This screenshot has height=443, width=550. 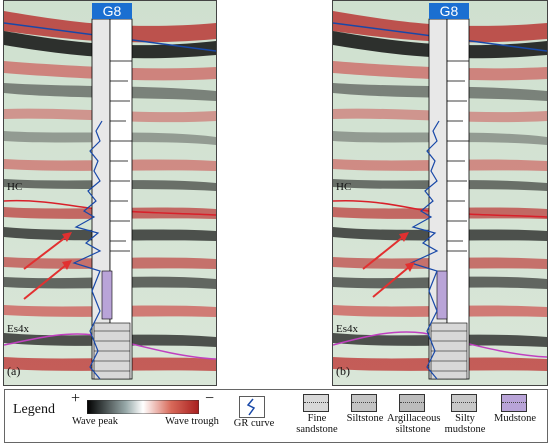 What do you see at coordinates (210, 398) in the screenshot?
I see `minus-sign: −` at bounding box center [210, 398].